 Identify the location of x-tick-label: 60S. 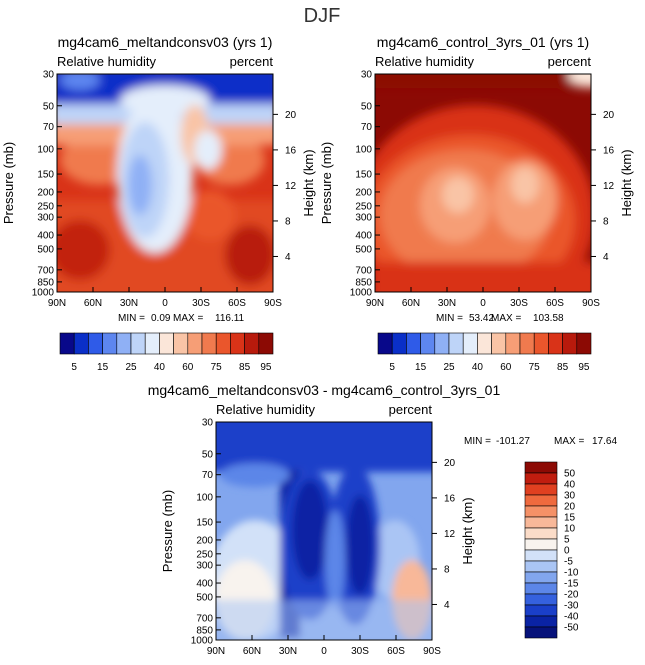
(555, 303).